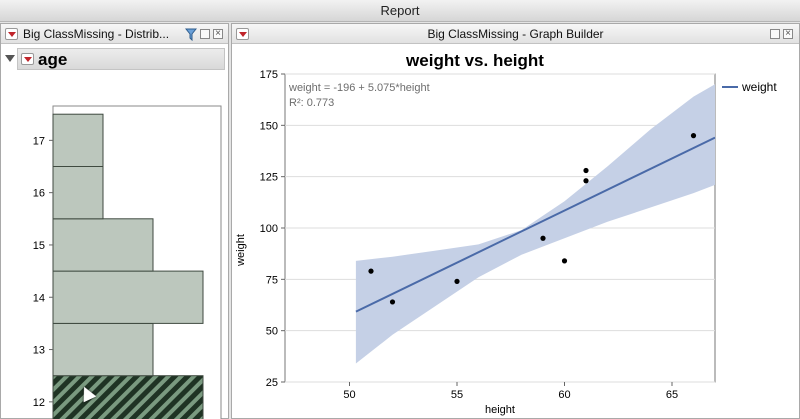  What do you see at coordinates (272, 280) in the screenshot?
I see `y-tick-label: 75` at bounding box center [272, 280].